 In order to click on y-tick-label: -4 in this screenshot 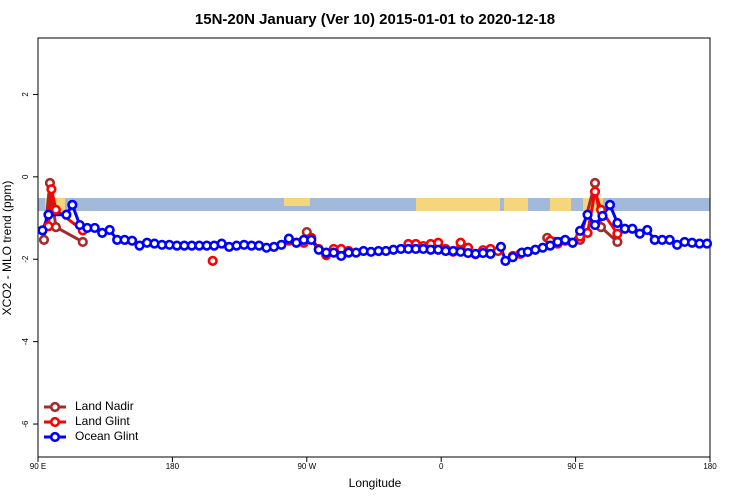, I will do `click(25, 342)`.